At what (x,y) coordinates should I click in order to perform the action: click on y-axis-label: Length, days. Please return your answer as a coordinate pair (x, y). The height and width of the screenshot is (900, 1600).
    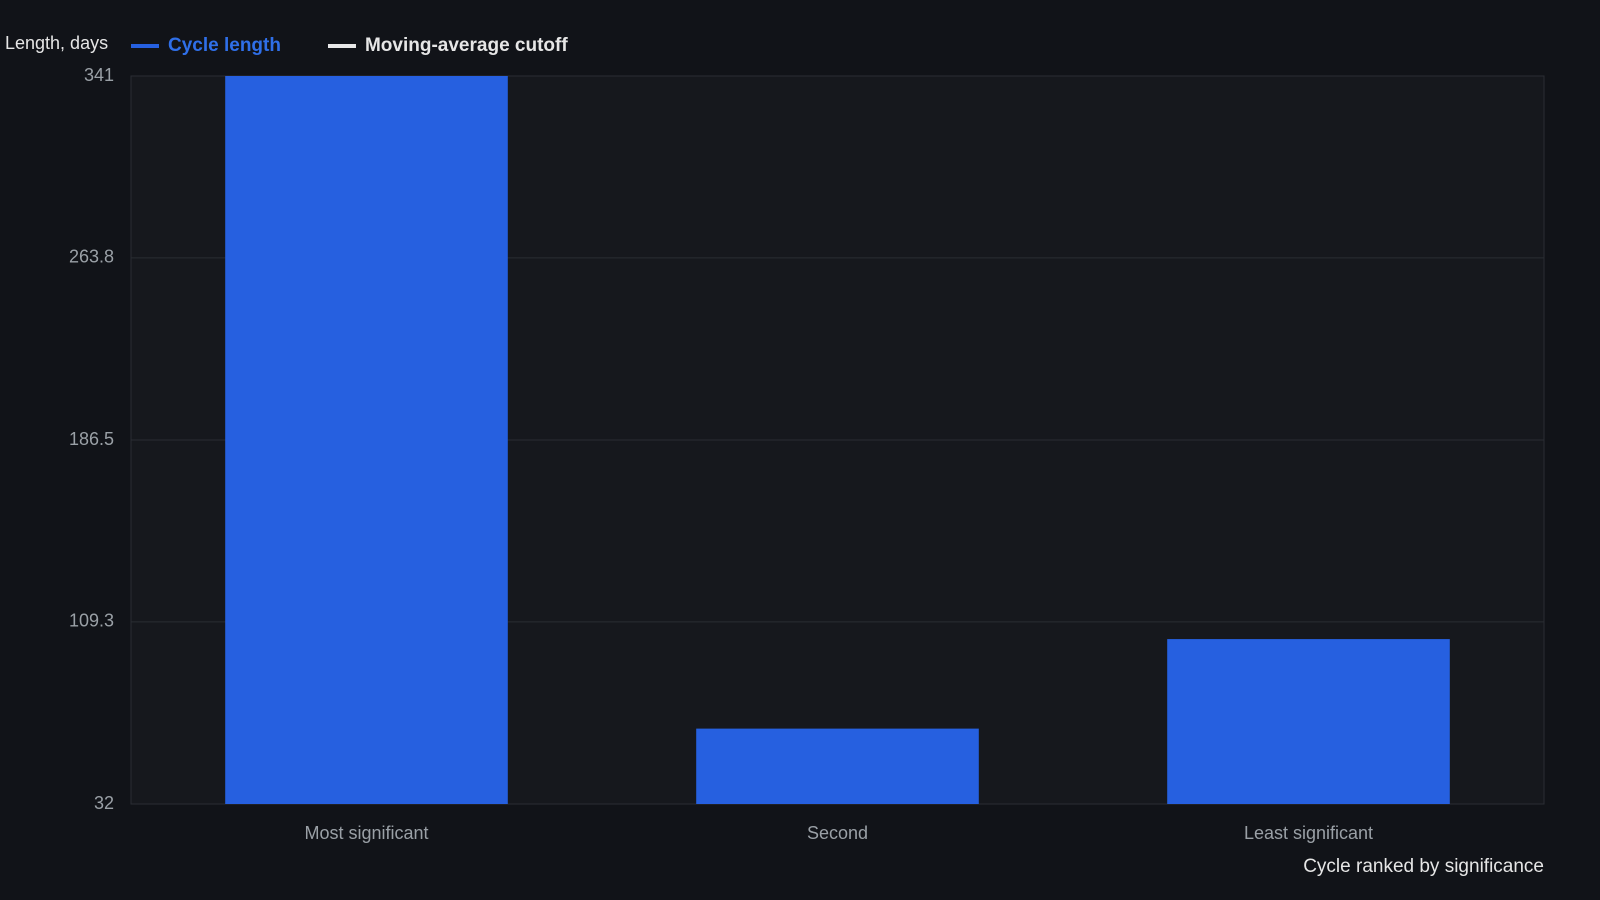
    Looking at the image, I should click on (56, 43).